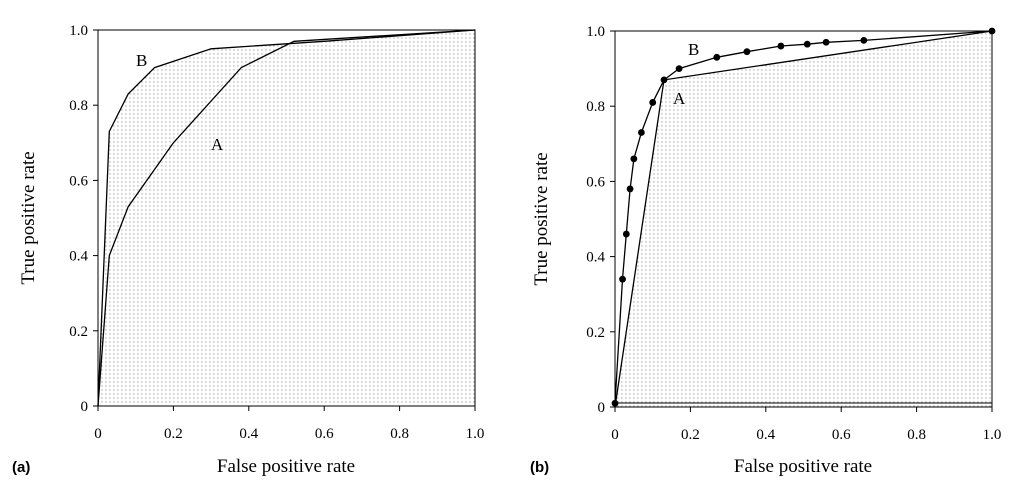 This screenshot has height=491, width=1023. Describe the element at coordinates (806, 425) in the screenshot. I see `panel-b-x-ticks: 0 0.2 0.4 0.6 0.8 1.0` at that location.